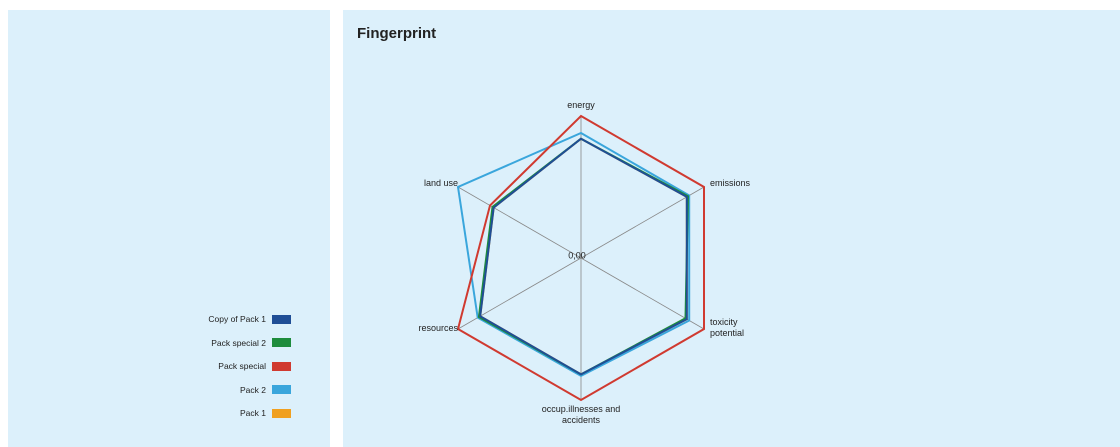  I want to click on legend-label: Pack 2, so click(253, 389).